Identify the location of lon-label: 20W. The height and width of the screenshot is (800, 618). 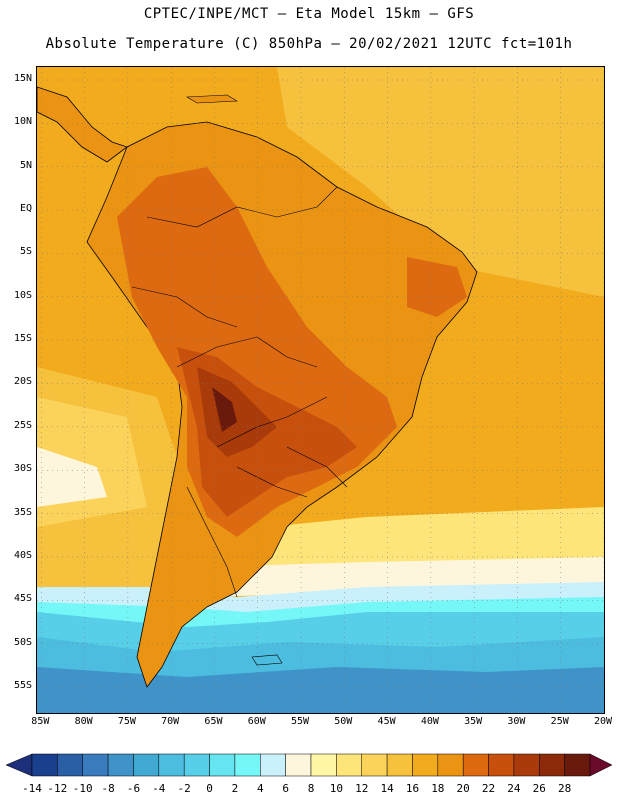
(603, 721).